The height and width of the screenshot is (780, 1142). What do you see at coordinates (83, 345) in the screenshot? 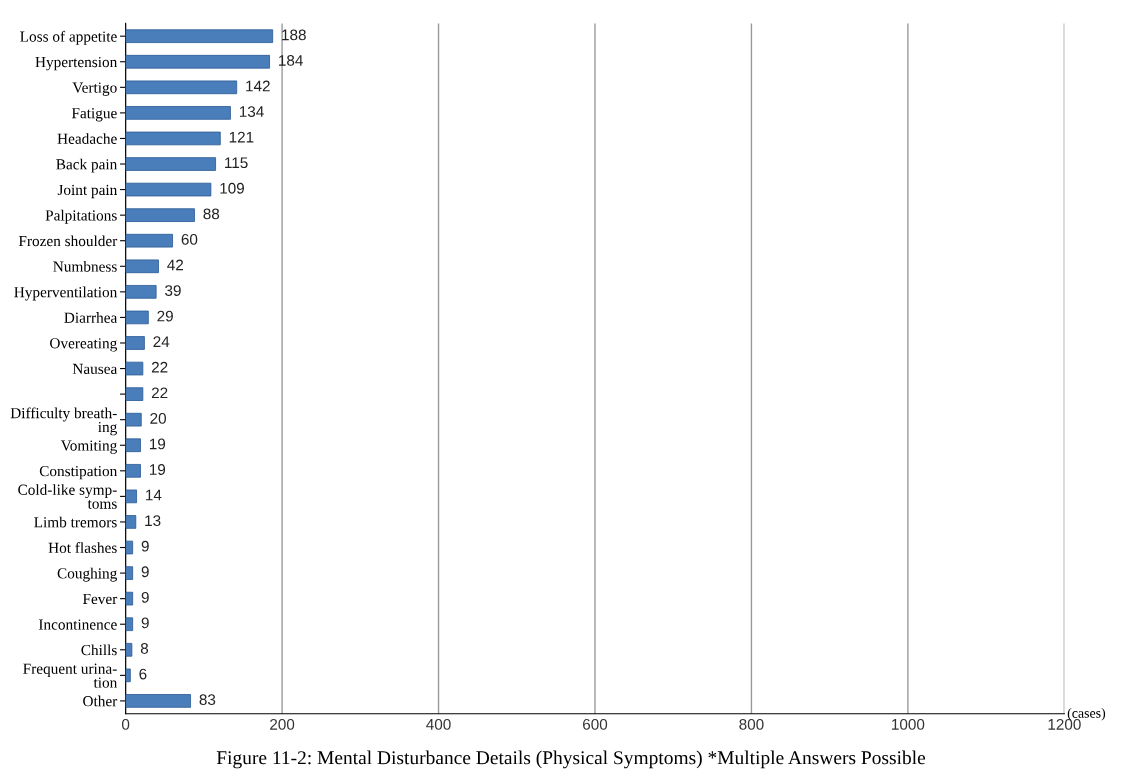
I see `y-tick-label: Overeating` at bounding box center [83, 345].